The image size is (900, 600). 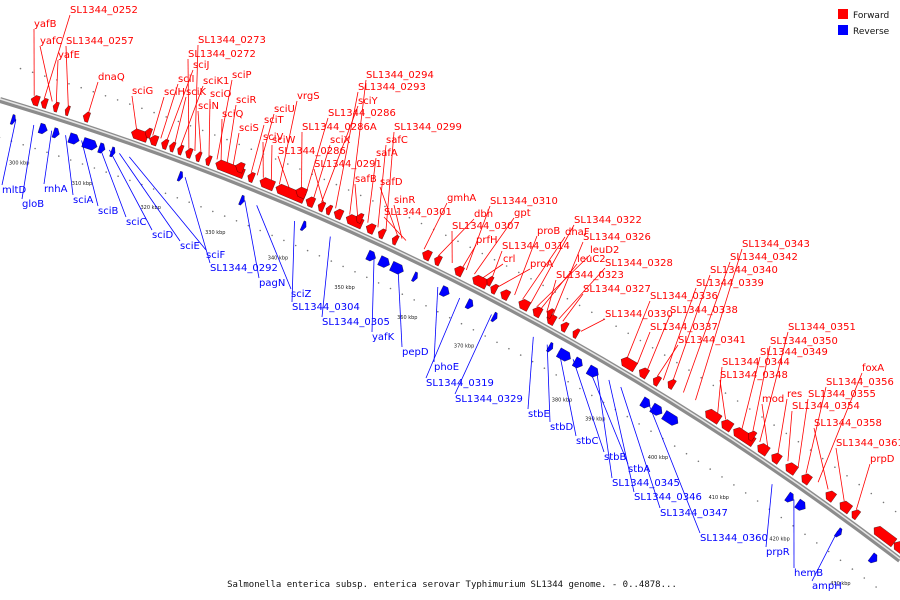 What do you see at coordinates (272, 283) in the screenshot?
I see `gene-label: pagN` at bounding box center [272, 283].